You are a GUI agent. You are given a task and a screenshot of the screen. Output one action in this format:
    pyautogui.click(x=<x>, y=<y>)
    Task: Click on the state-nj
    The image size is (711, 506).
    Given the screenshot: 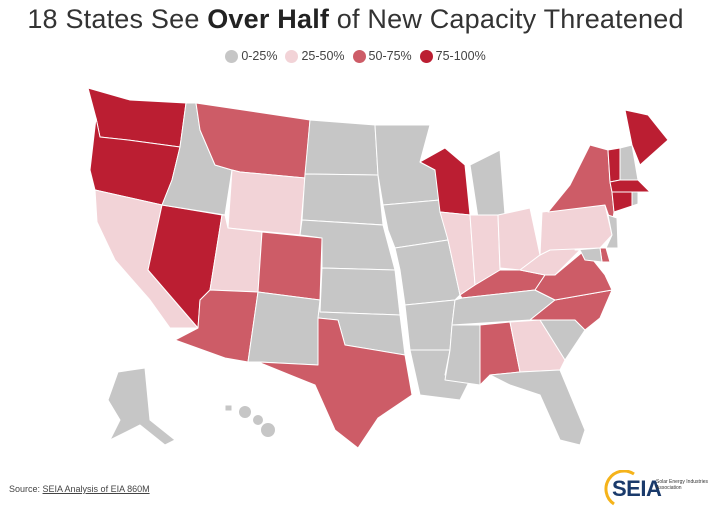 What is the action you would take?
    pyautogui.click(x=612, y=231)
    